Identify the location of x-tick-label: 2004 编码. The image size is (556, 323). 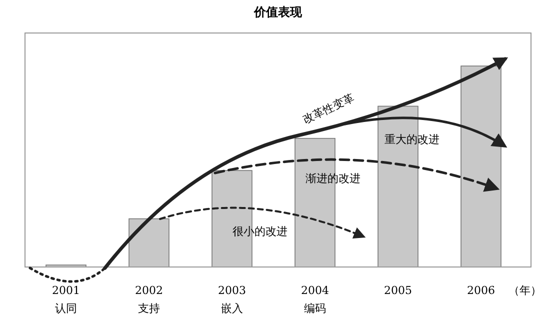
(315, 299).